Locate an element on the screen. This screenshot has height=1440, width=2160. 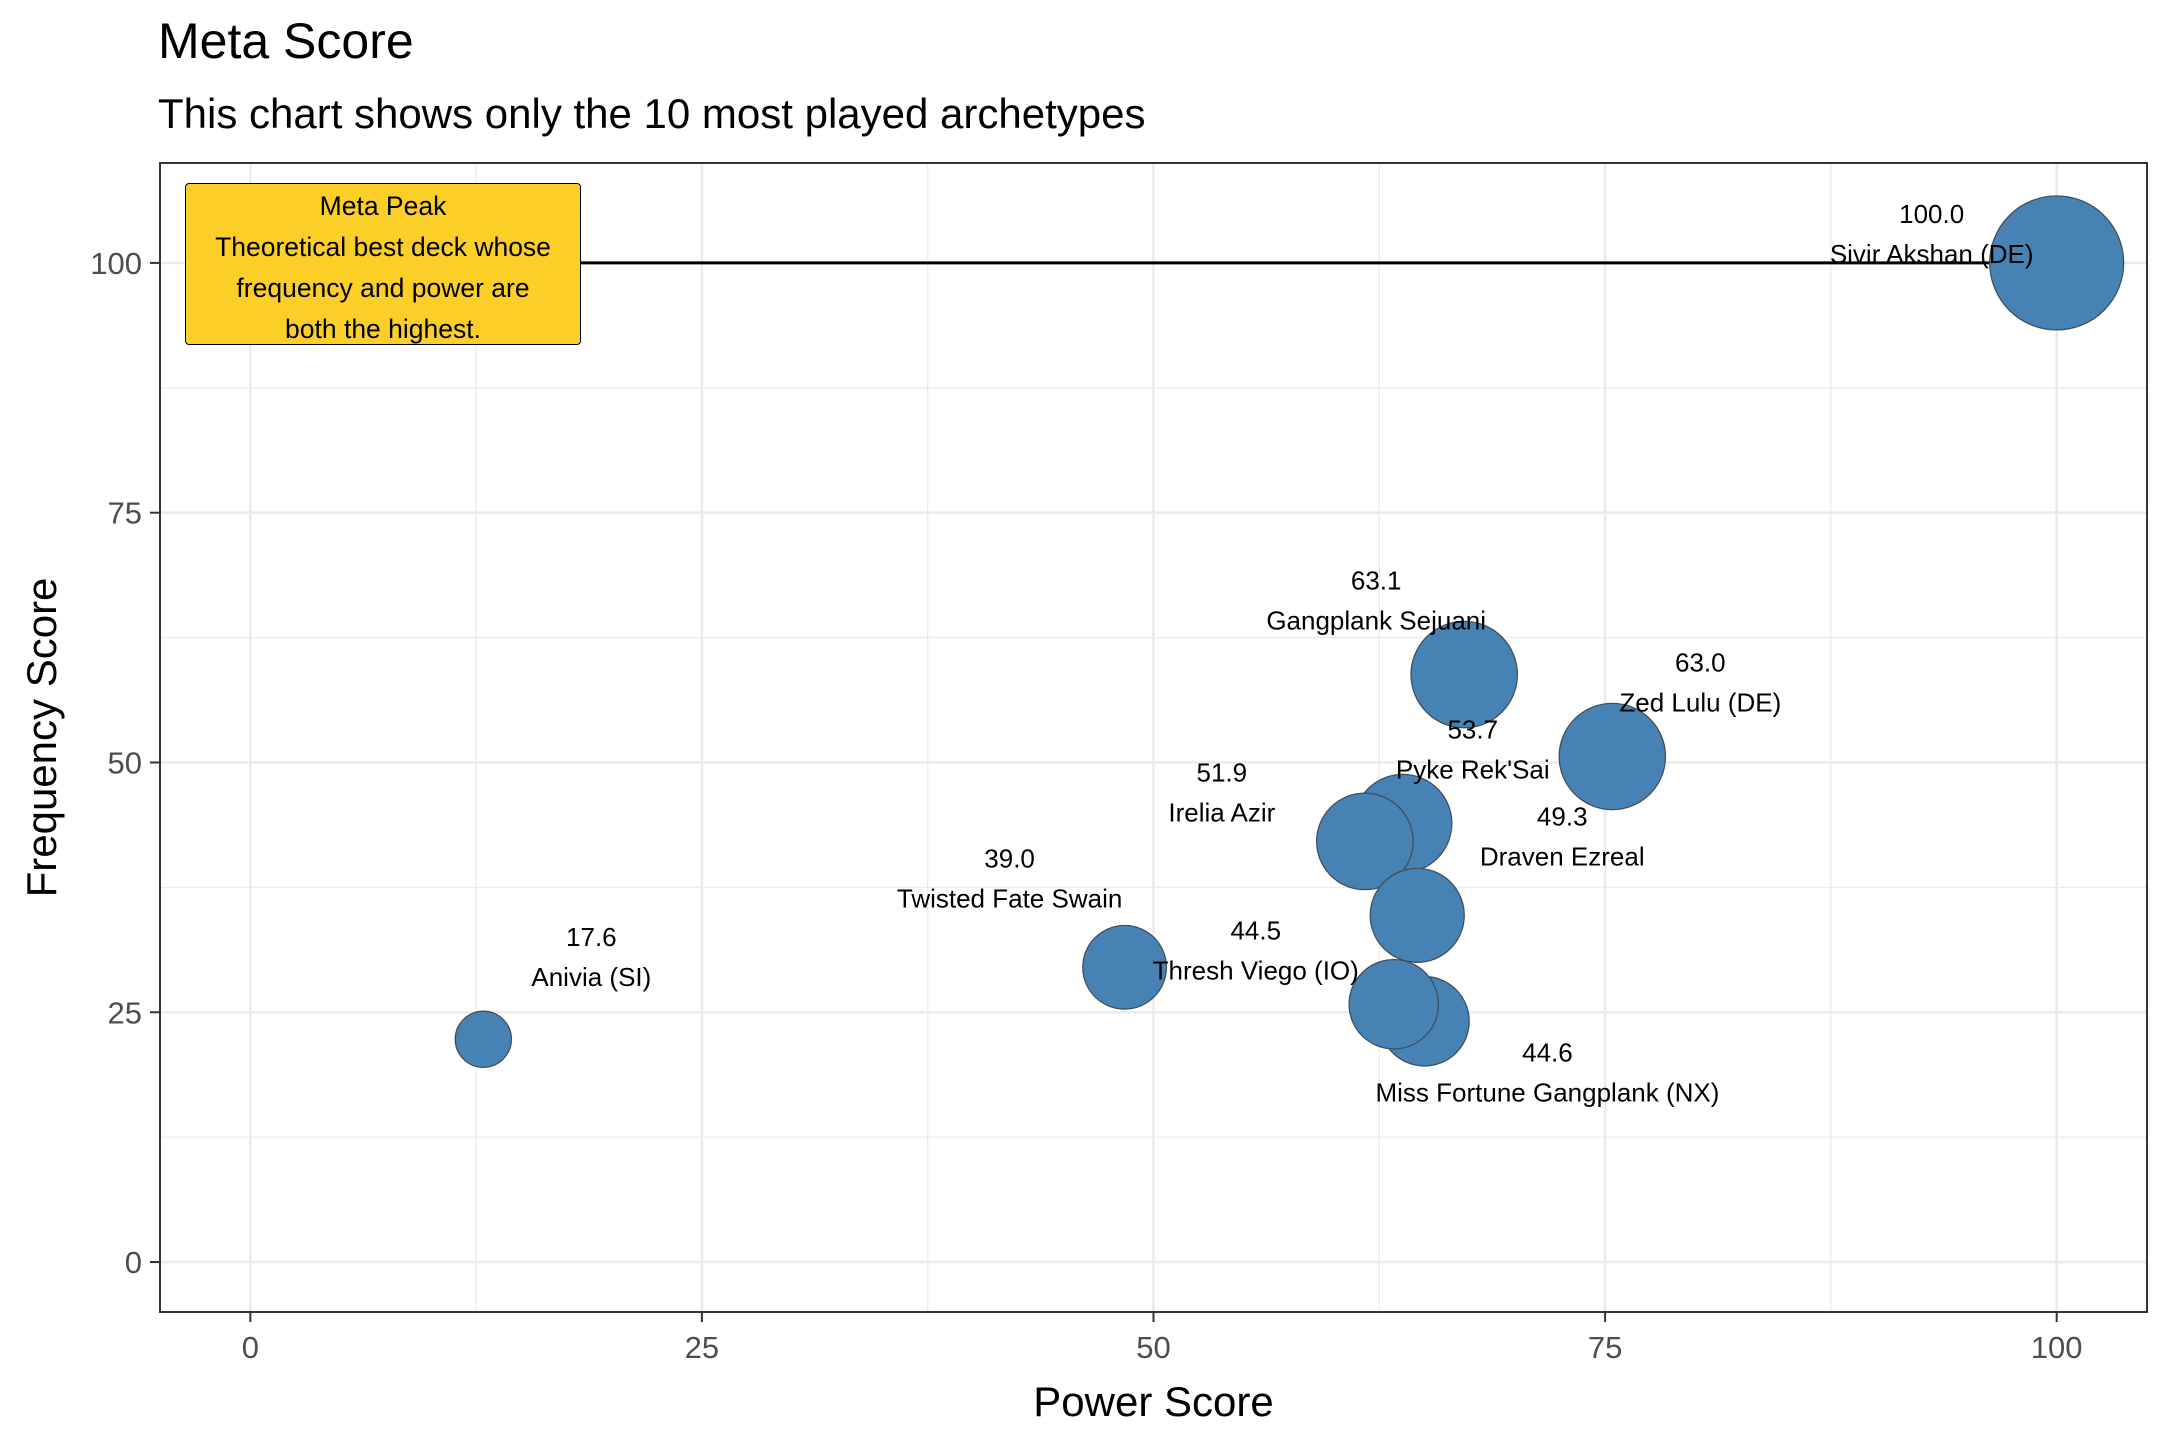
point-name-label: Sivir Akshan (DE) is located at coordinates (1932, 254).